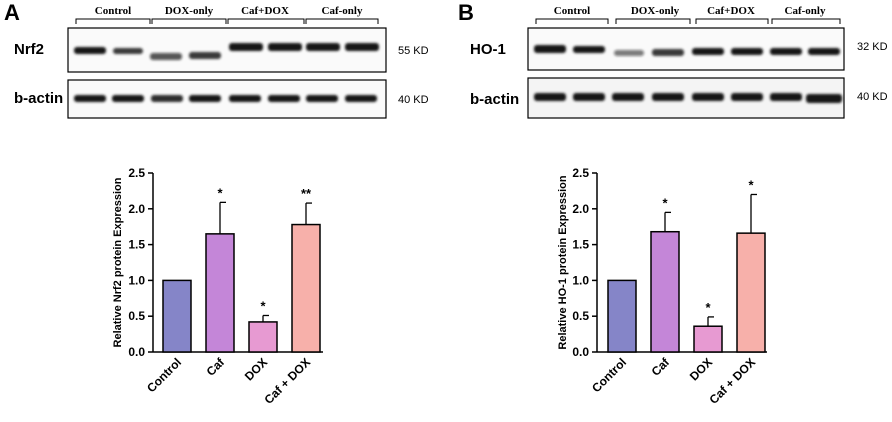  Describe the element at coordinates (805, 11) in the screenshot. I see `panel-b-group-label: Caf-only` at that location.